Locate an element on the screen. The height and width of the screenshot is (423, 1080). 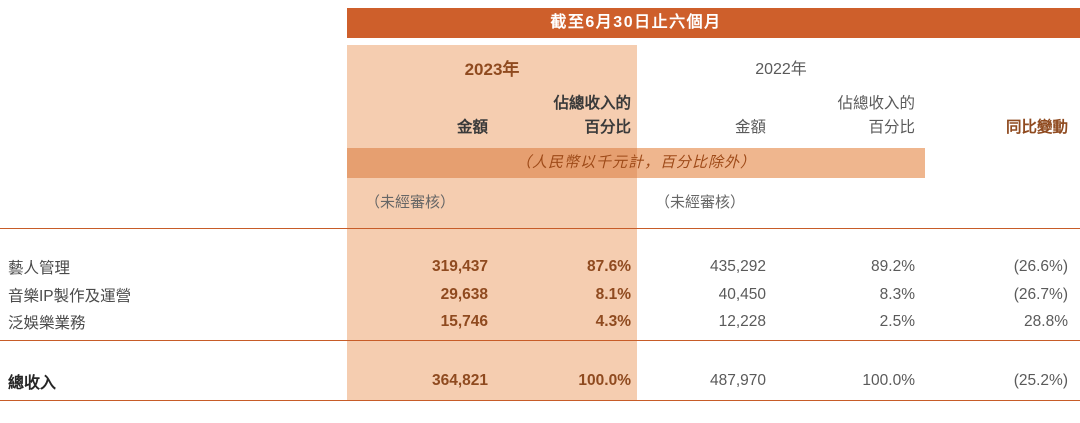
row-label: 藝人管理 is located at coordinates (39, 268).